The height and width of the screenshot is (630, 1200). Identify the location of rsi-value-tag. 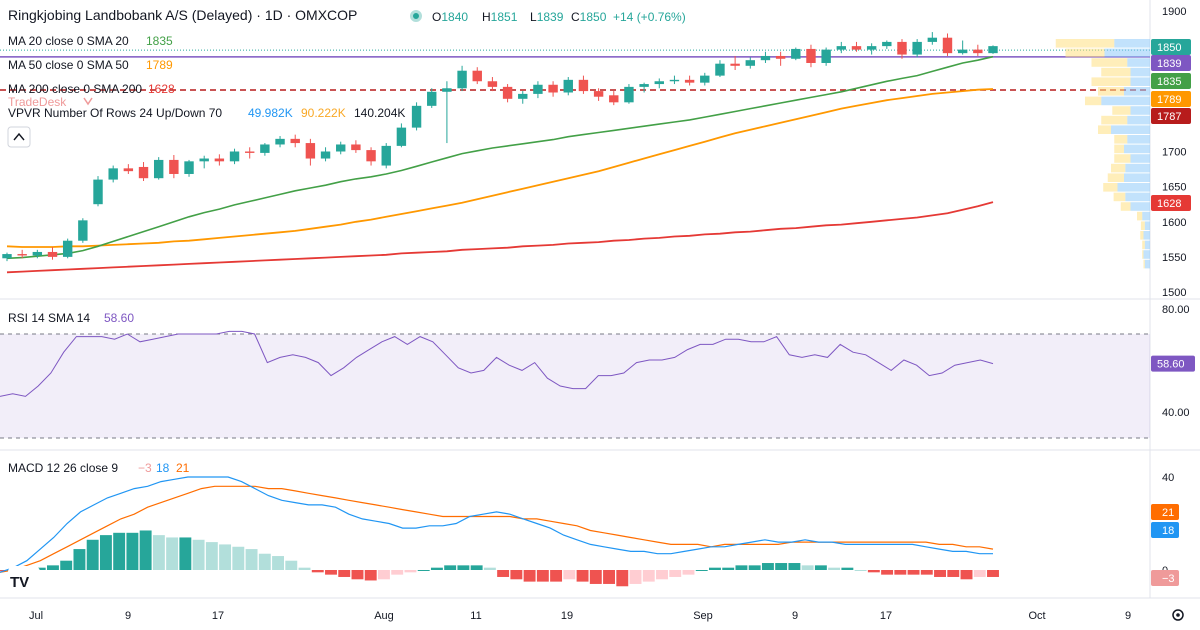
(1173, 363).